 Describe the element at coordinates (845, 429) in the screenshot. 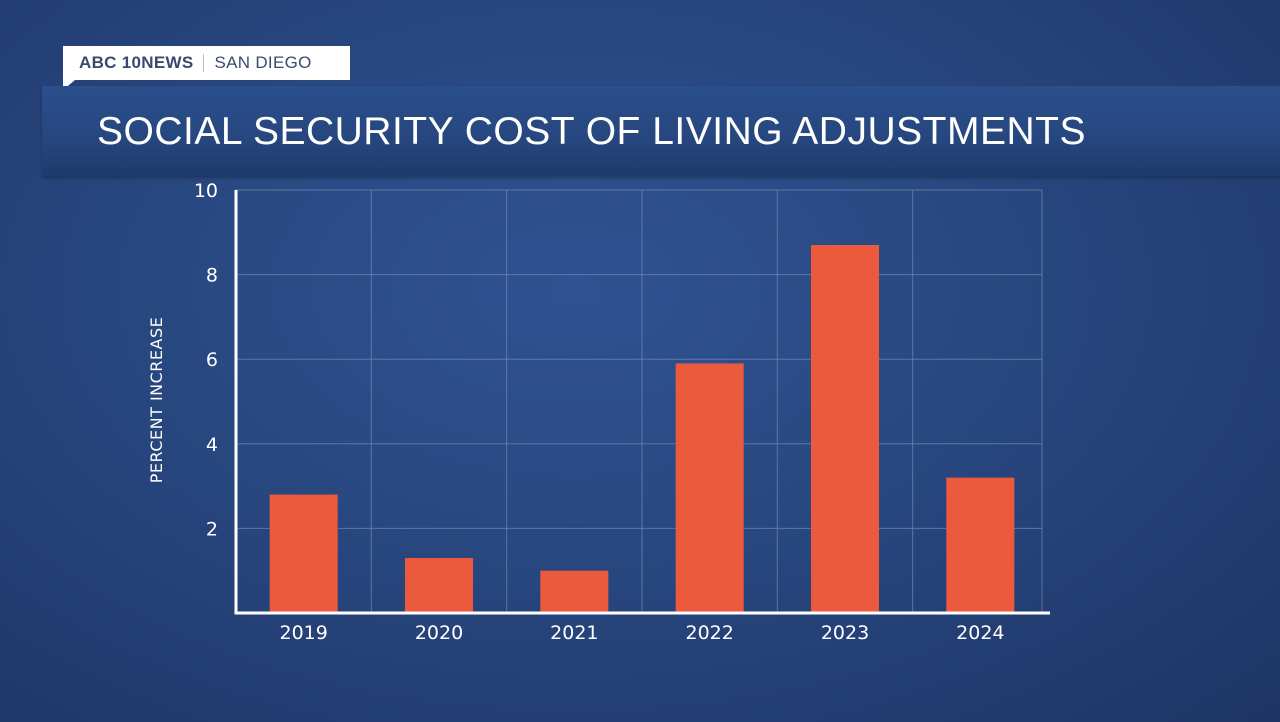

I see `bar-2023` at that location.